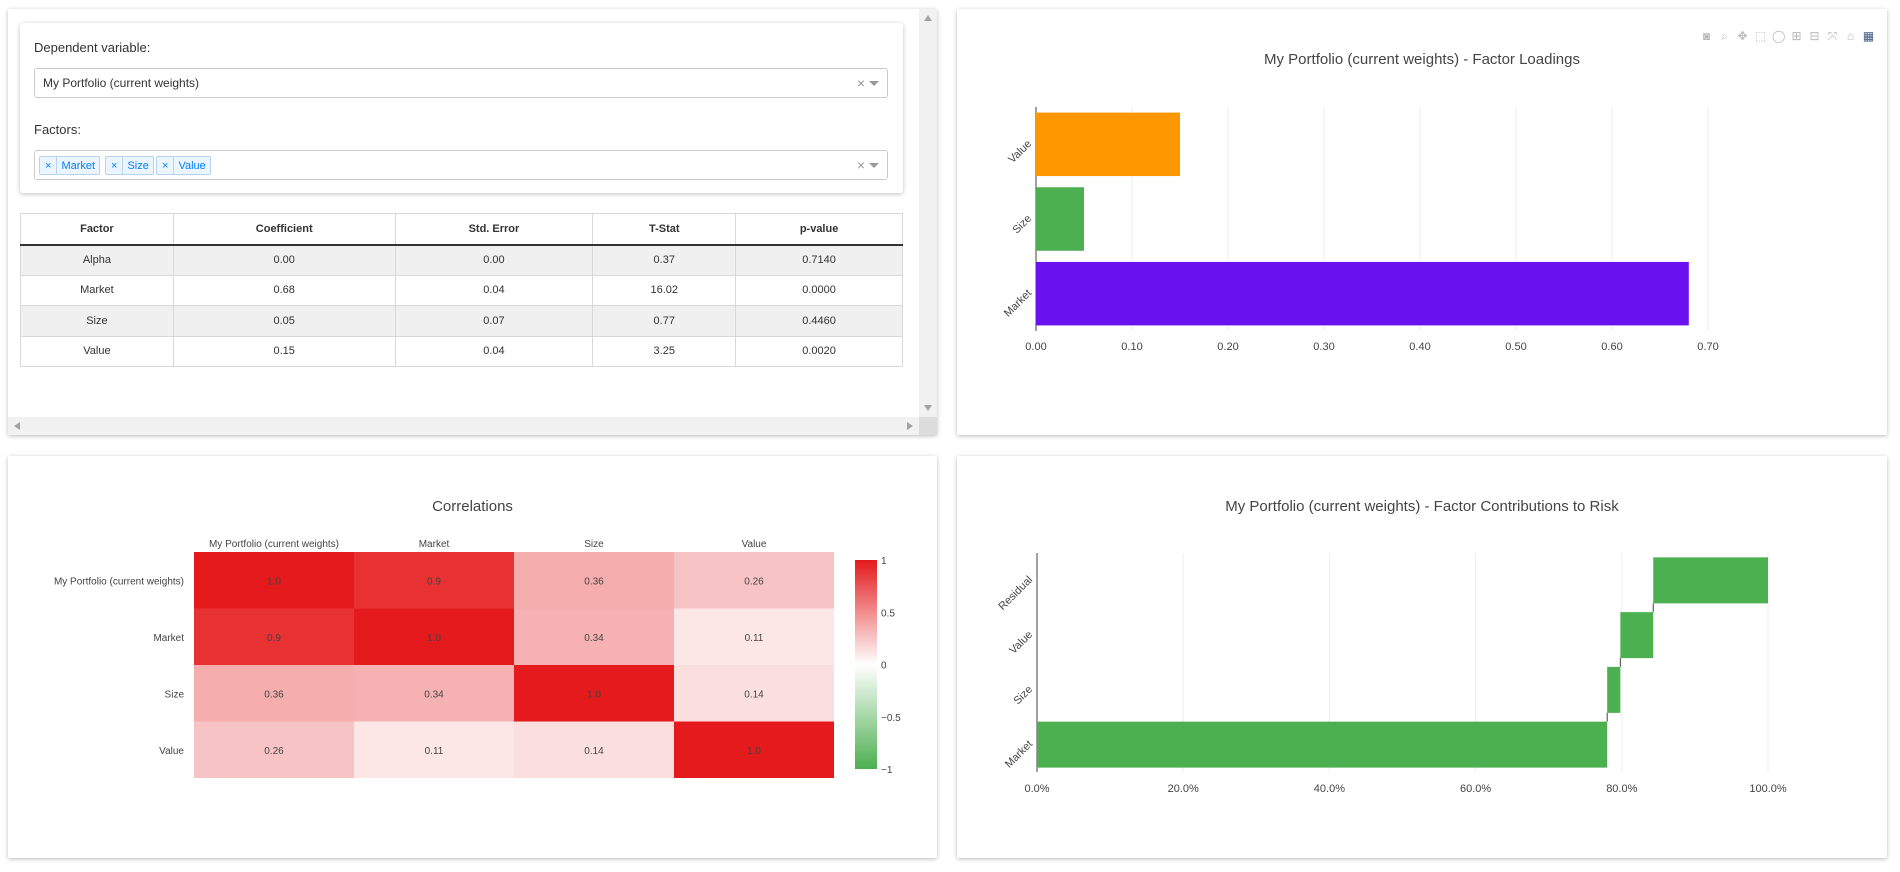 This screenshot has height=872, width=1900. I want to click on x-tick-label: 0.50, so click(1515, 347).